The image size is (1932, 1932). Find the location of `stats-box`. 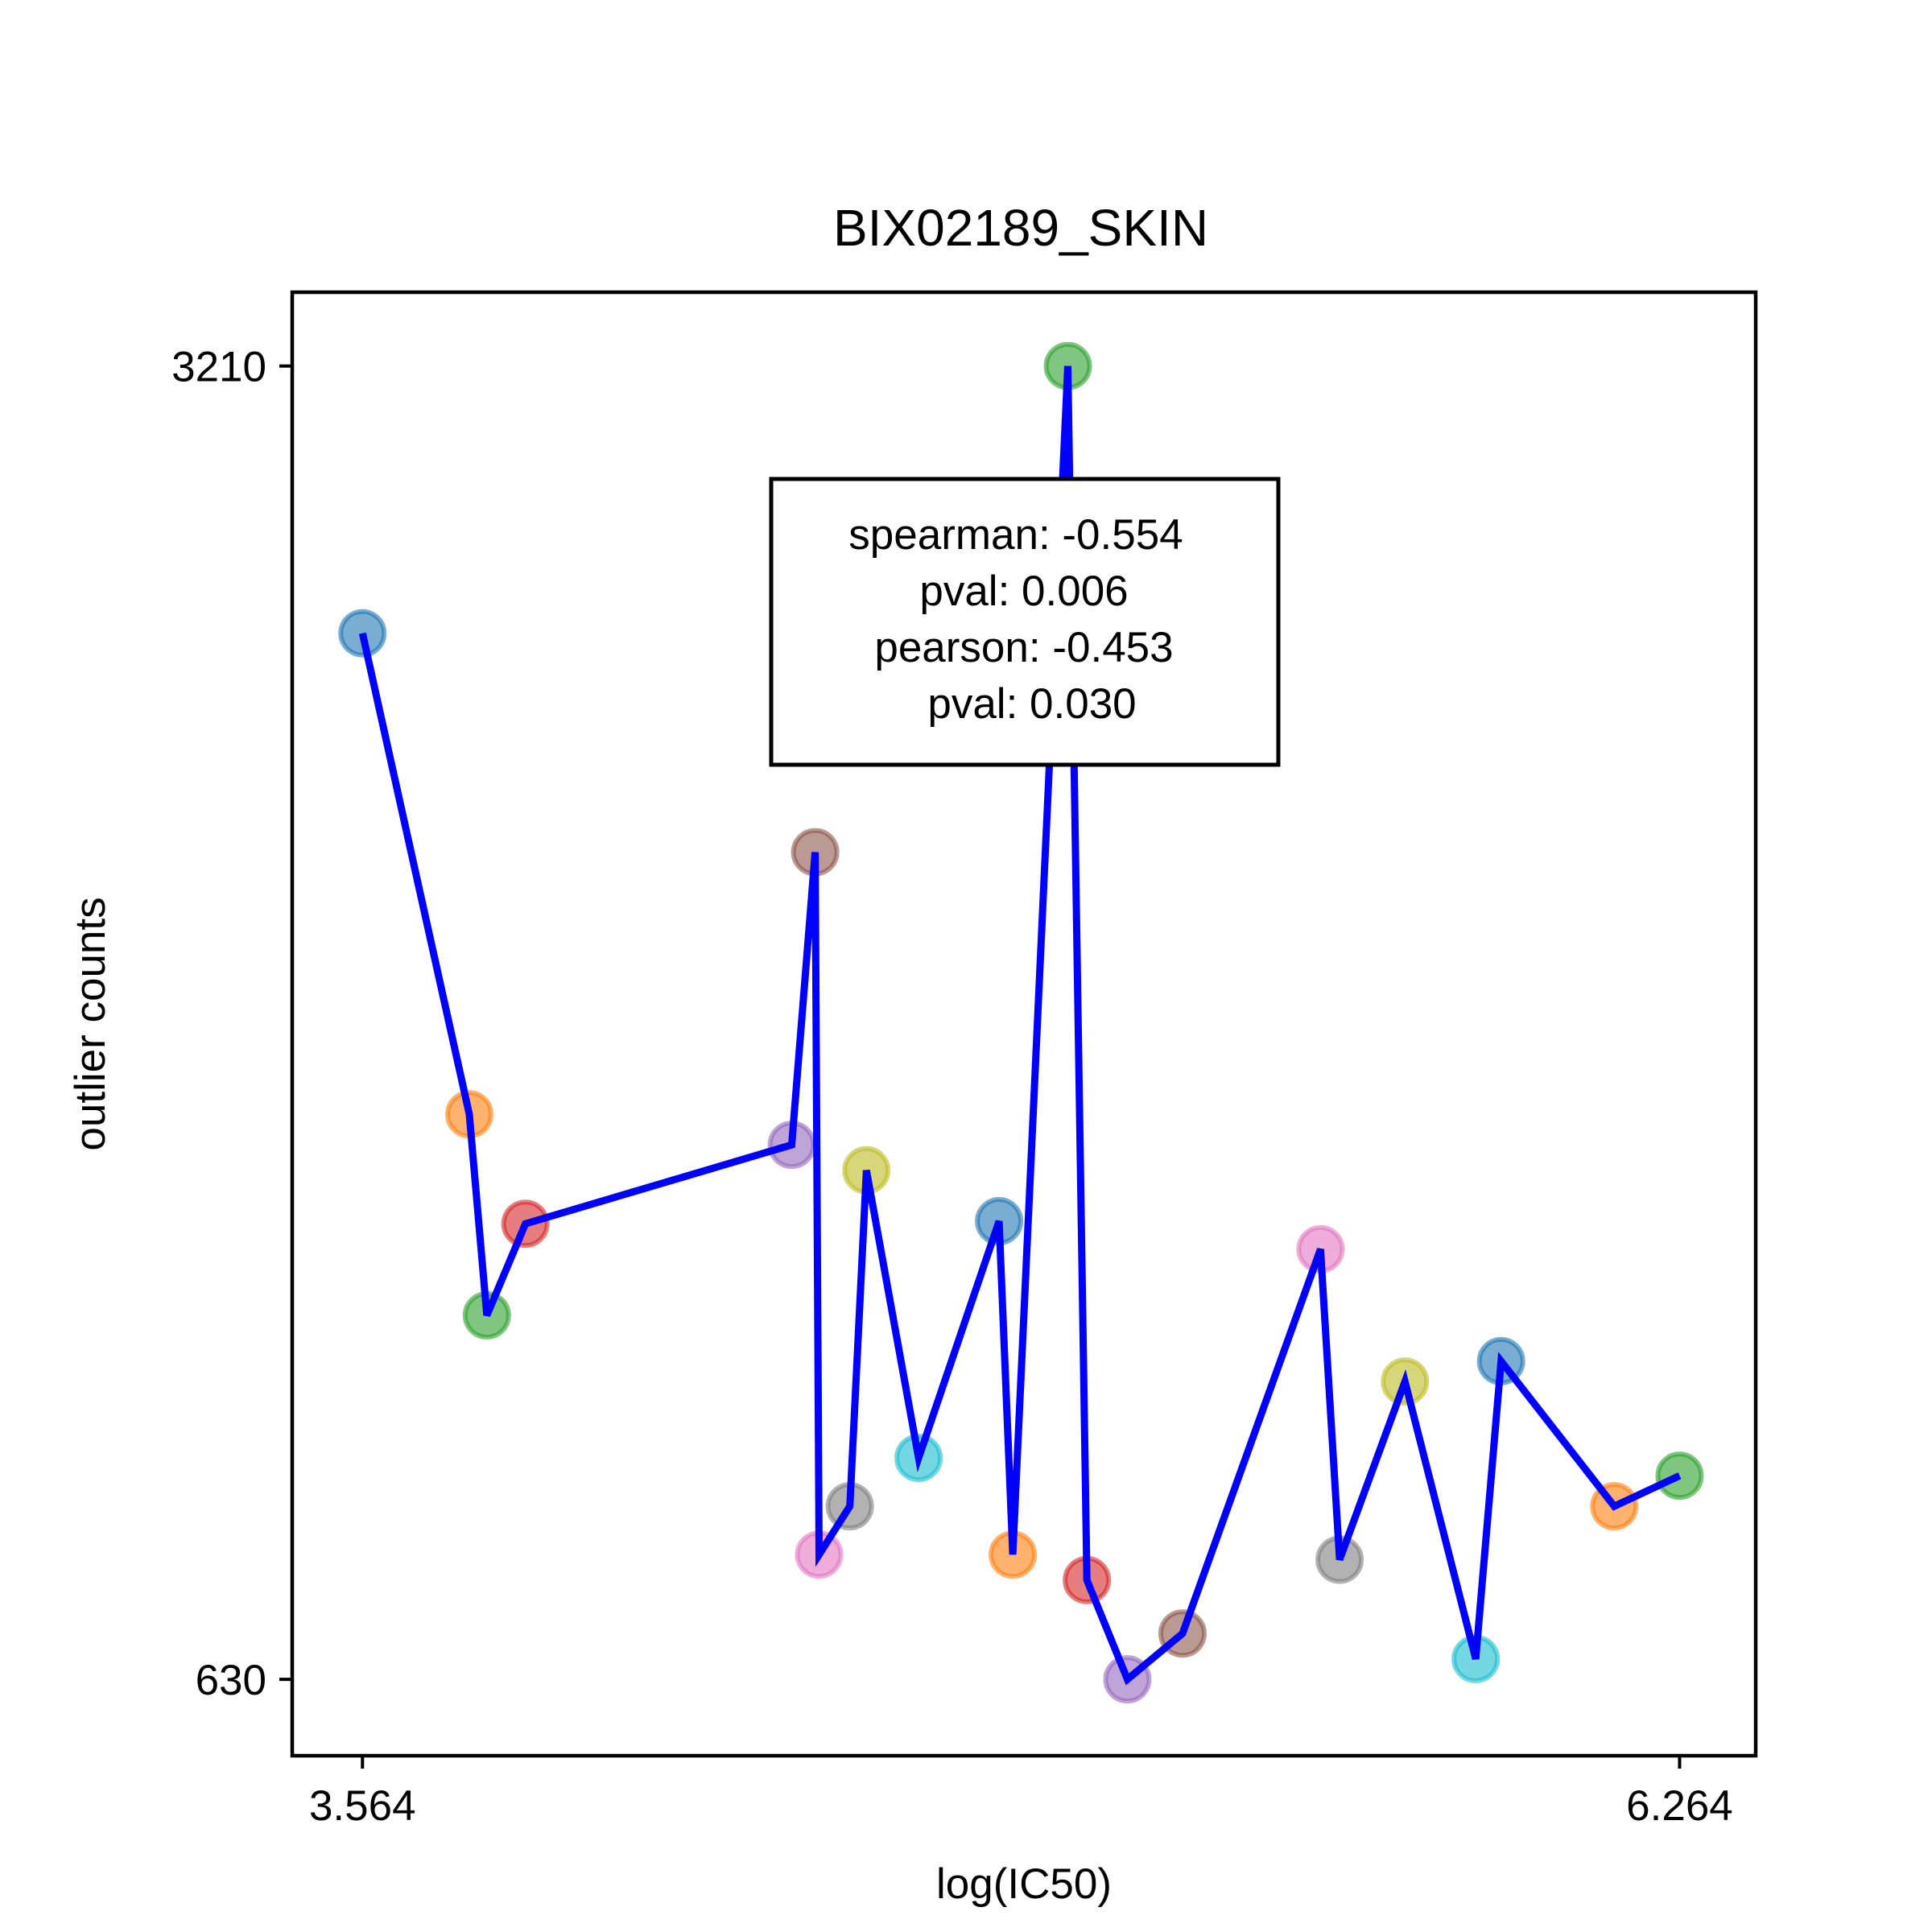

stats-box is located at coordinates (1025, 622).